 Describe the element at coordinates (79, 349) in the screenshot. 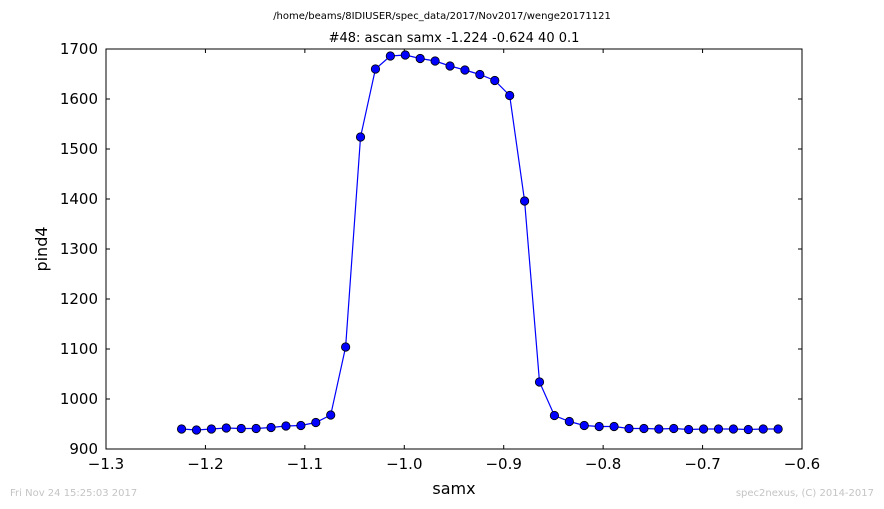

I see `y-tick-label: 1100` at that location.